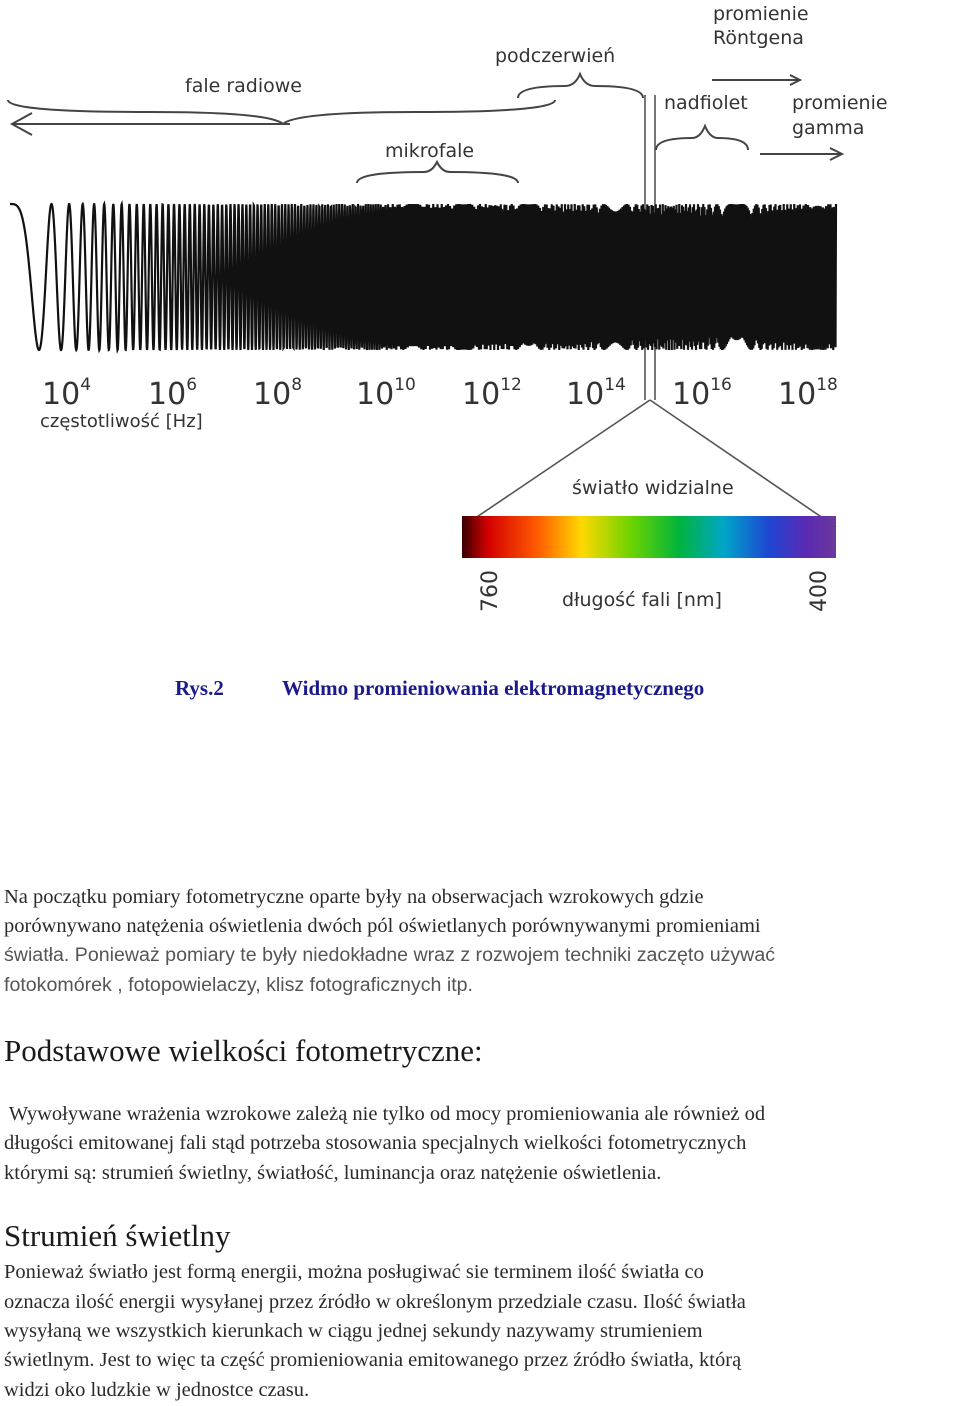 This screenshot has width=960, height=1406. I want to click on section-heading-photometric: Podstawowe wielkości fotometryczne:, so click(243, 1050).